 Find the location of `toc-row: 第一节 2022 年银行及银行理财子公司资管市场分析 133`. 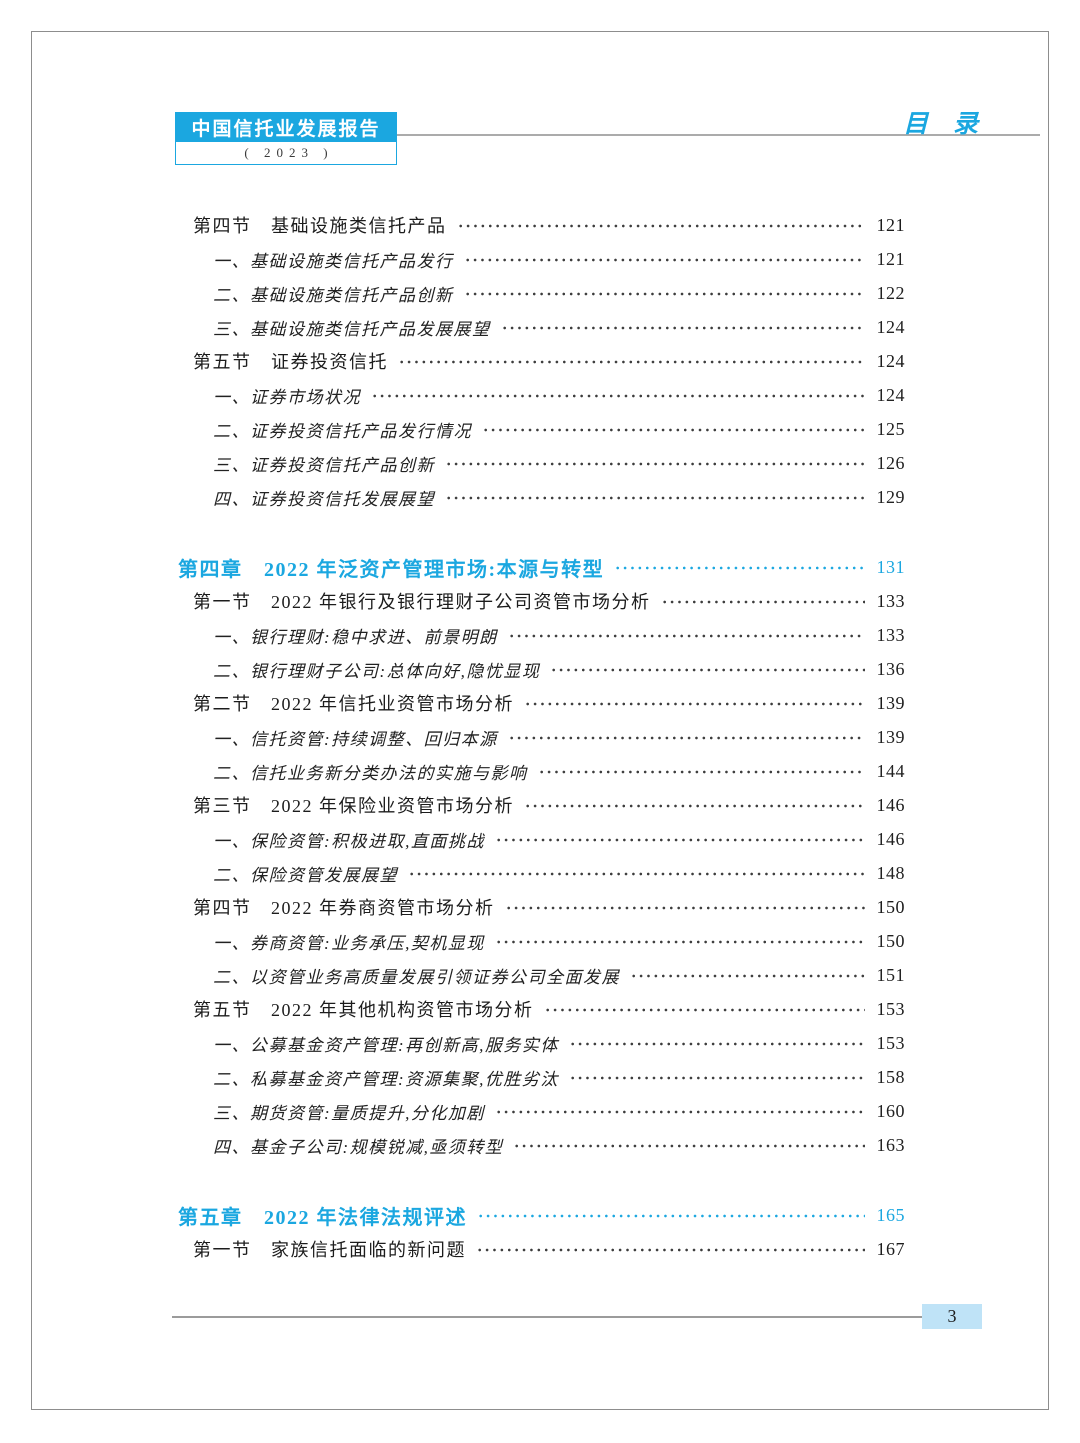

toc-row: 第一节 2022 年银行及银行理财子公司资管市场分析 133 is located at coordinates (541, 601).